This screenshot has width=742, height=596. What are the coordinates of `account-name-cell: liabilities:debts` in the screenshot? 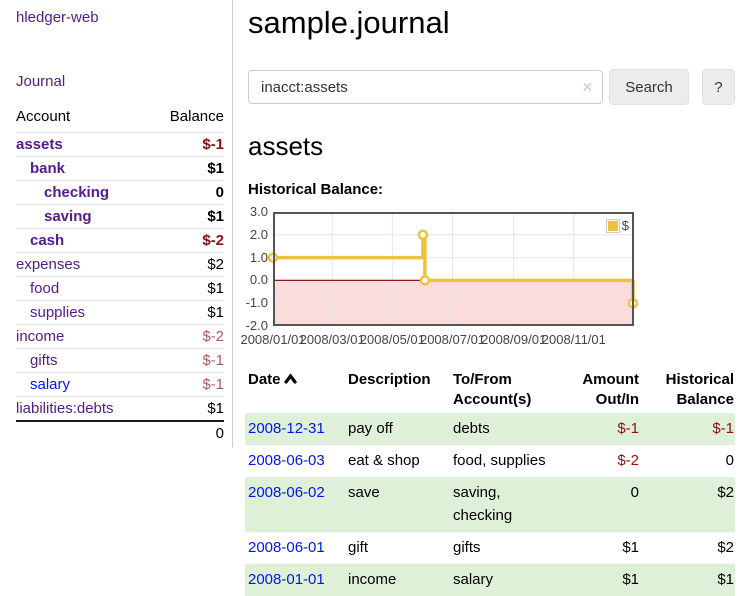 It's located at (83, 408).